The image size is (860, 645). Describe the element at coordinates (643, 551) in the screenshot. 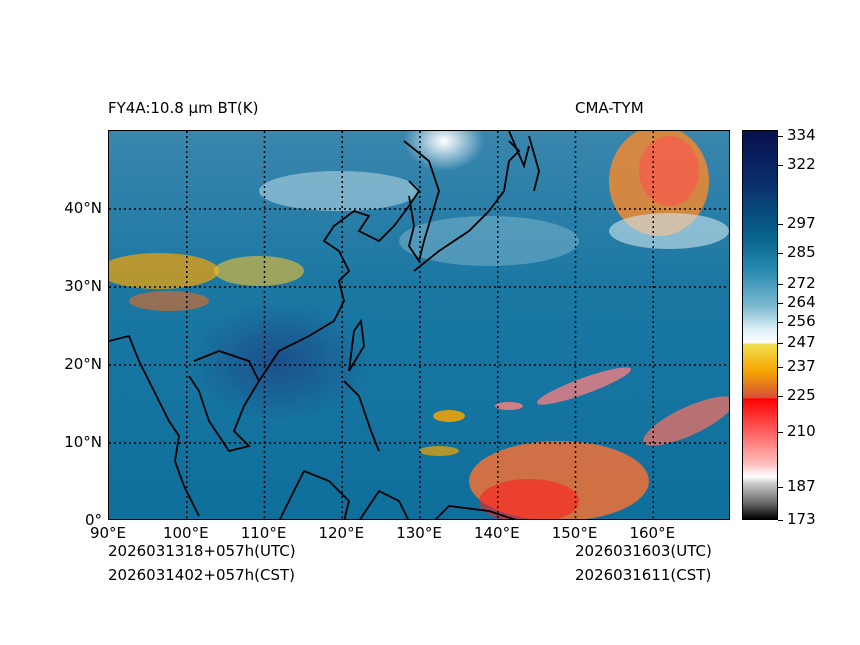

I see `valid-time-utc: 2026031603(UTC)` at that location.